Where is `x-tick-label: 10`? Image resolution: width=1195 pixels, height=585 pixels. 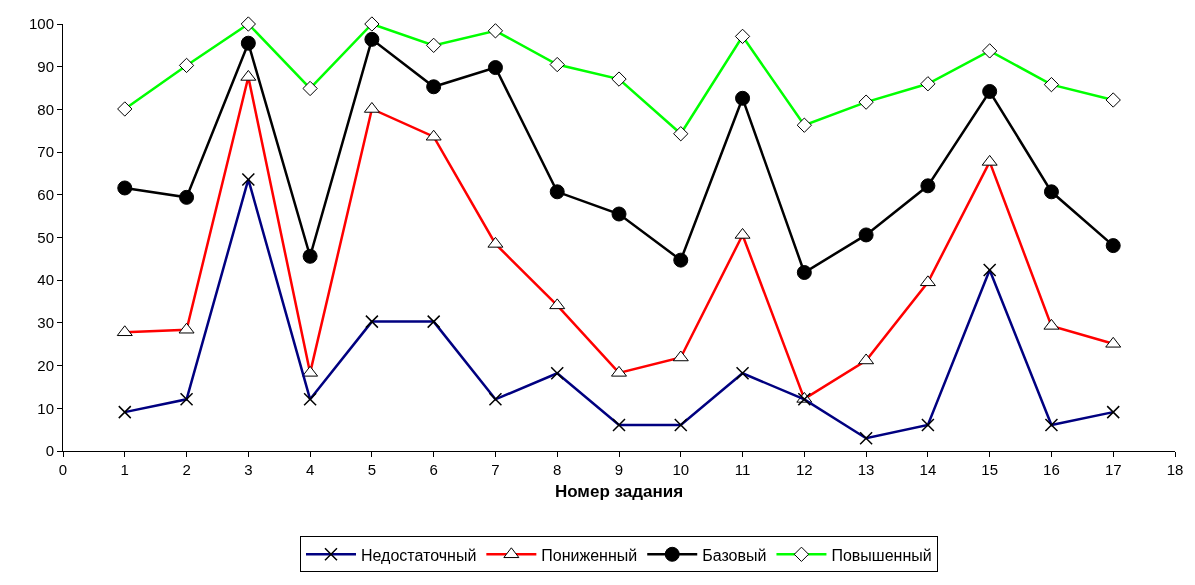
x-tick-label: 10 is located at coordinates (681, 469).